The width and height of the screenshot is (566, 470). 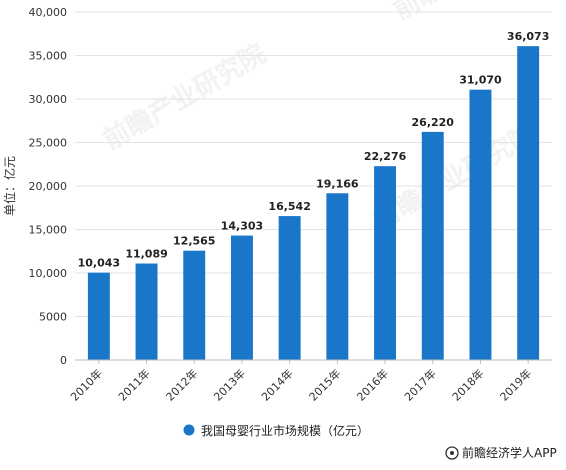 What do you see at coordinates (372, 384) in the screenshot?
I see `x-tick-label: 2016年` at bounding box center [372, 384].